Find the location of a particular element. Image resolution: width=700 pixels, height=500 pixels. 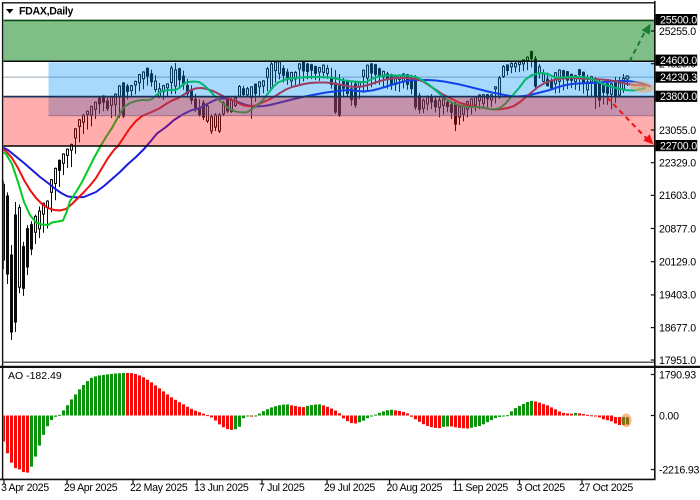

svg-text: 23800.0 is located at coordinates (678, 97).